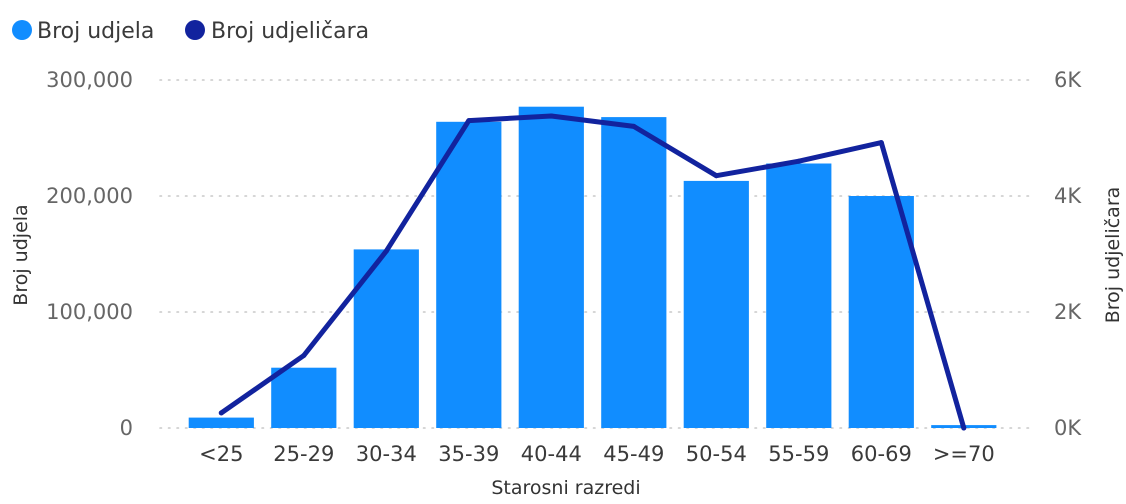 The image size is (1126, 504). I want to click on left-tick-label: 100,000, so click(89, 312).